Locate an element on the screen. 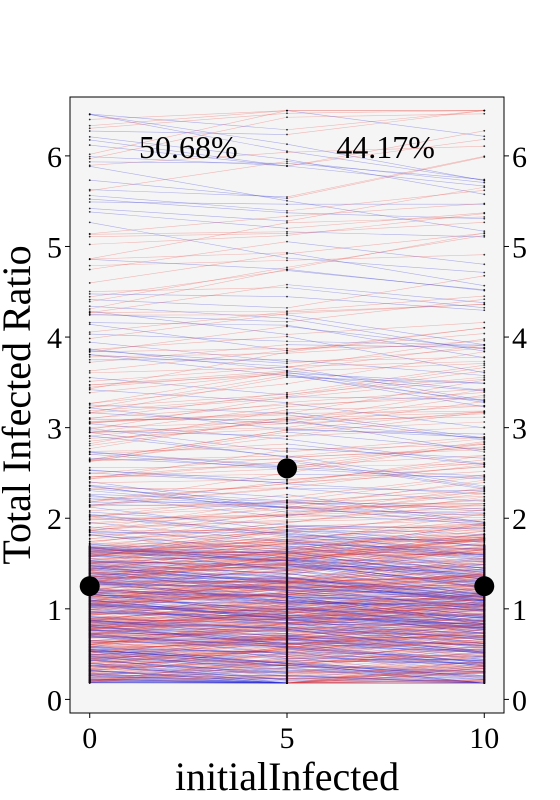 This screenshot has height=800, width=560. mean-marker is located at coordinates (484, 586).